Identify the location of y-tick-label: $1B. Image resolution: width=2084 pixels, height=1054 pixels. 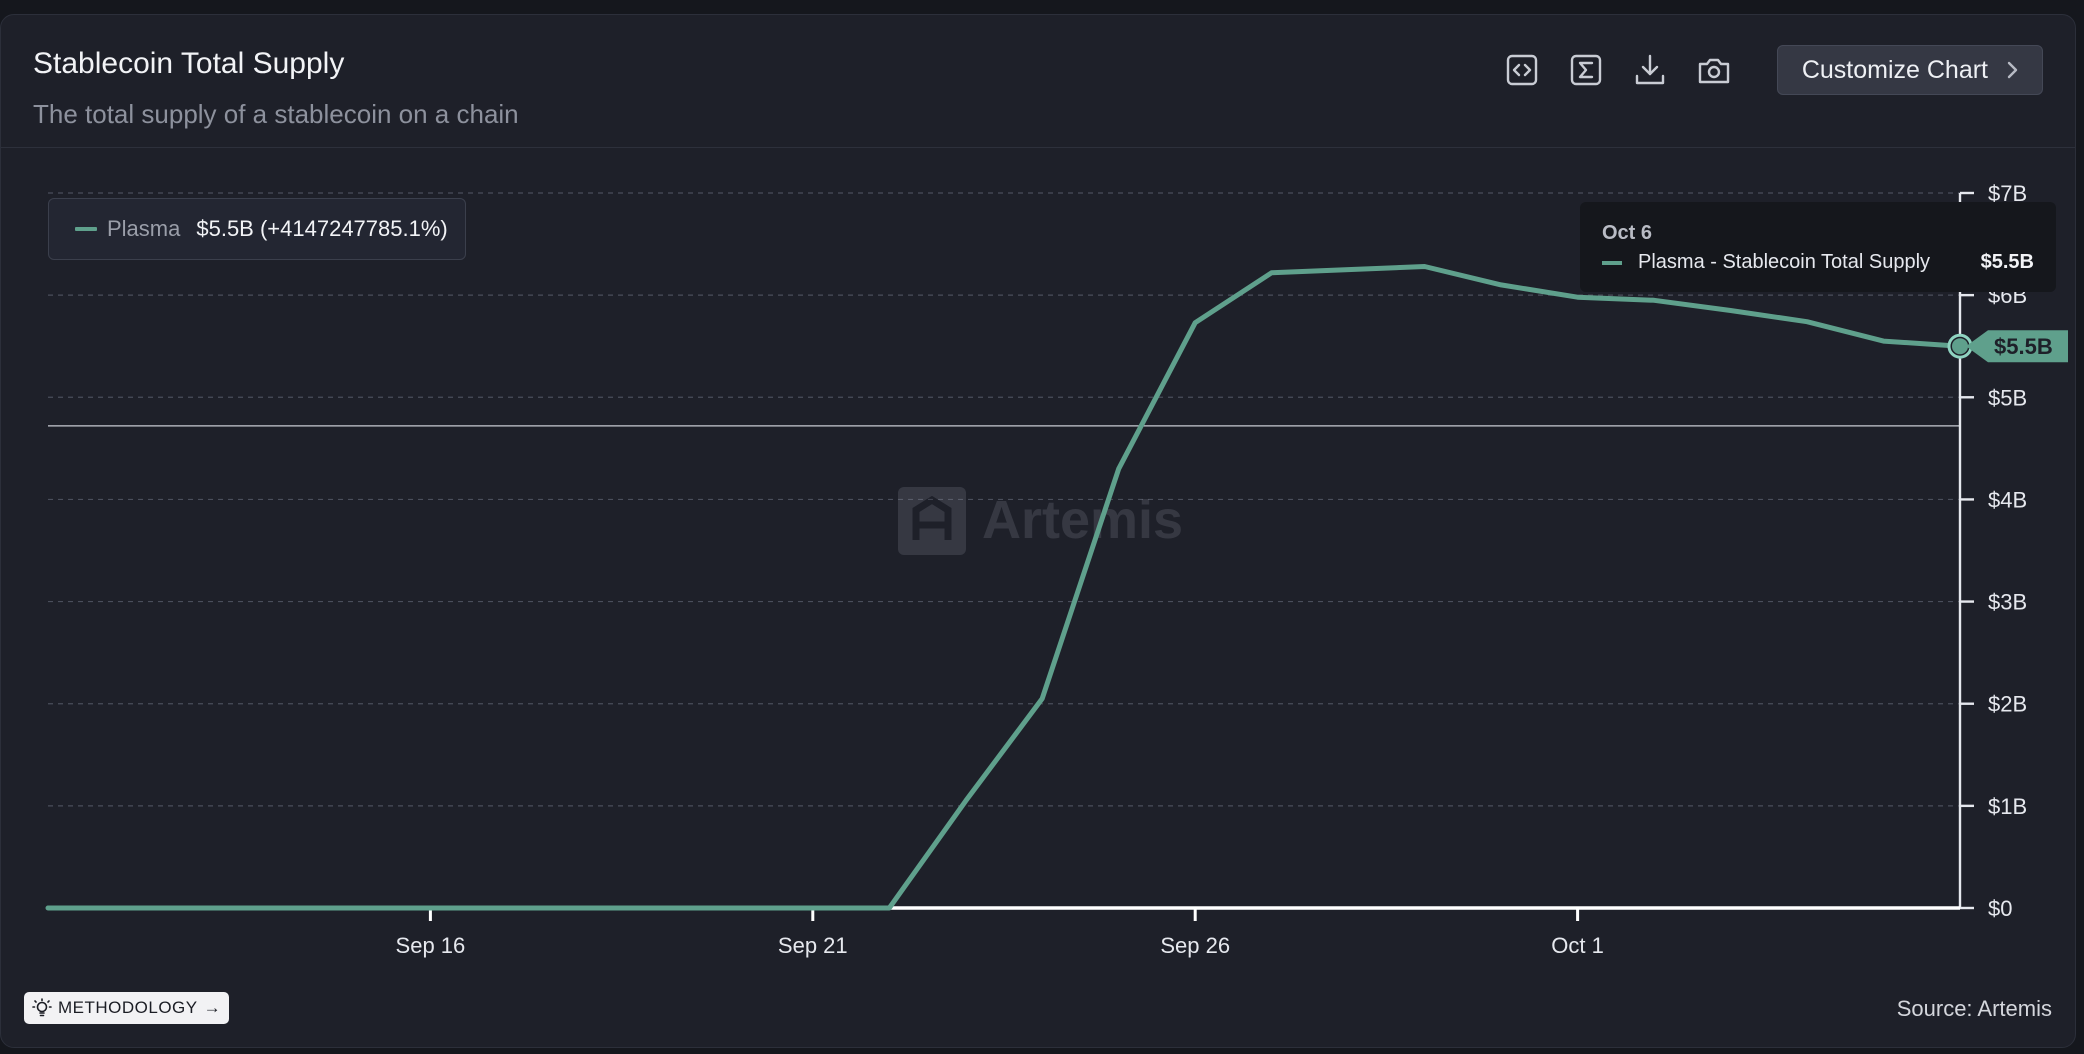
(2007, 806).